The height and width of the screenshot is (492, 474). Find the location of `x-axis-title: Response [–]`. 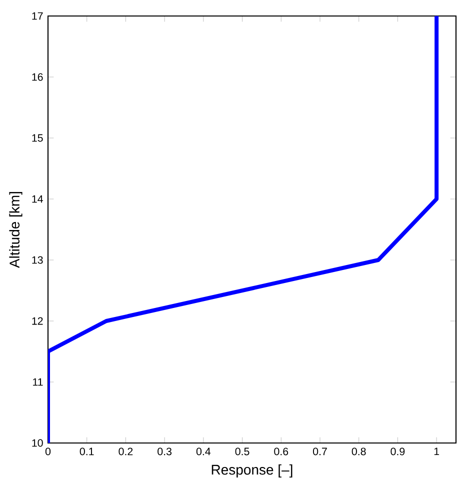

x-axis-title: Response [–] is located at coordinates (252, 471).